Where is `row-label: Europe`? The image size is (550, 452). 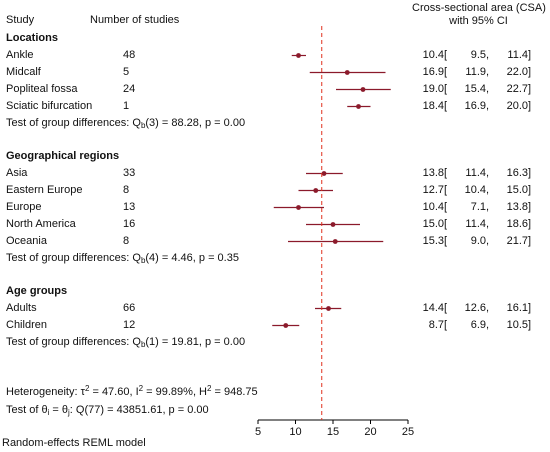 row-label: Europe is located at coordinates (24, 207).